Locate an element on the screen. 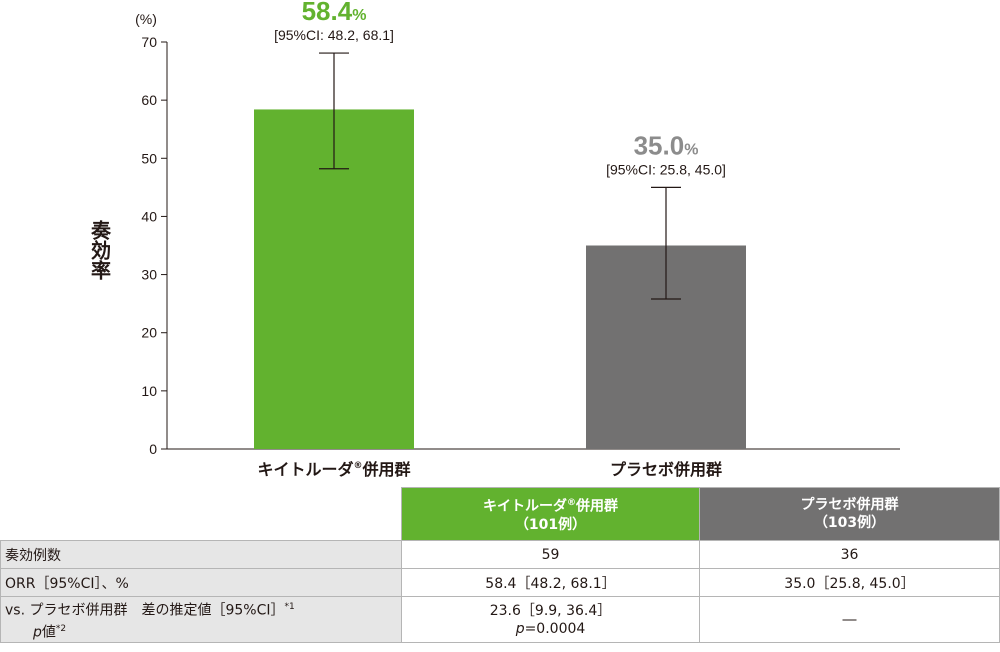 This screenshot has height=652, width=1000. header-placebo: プラセボ併用群 （103例） is located at coordinates (849, 514).